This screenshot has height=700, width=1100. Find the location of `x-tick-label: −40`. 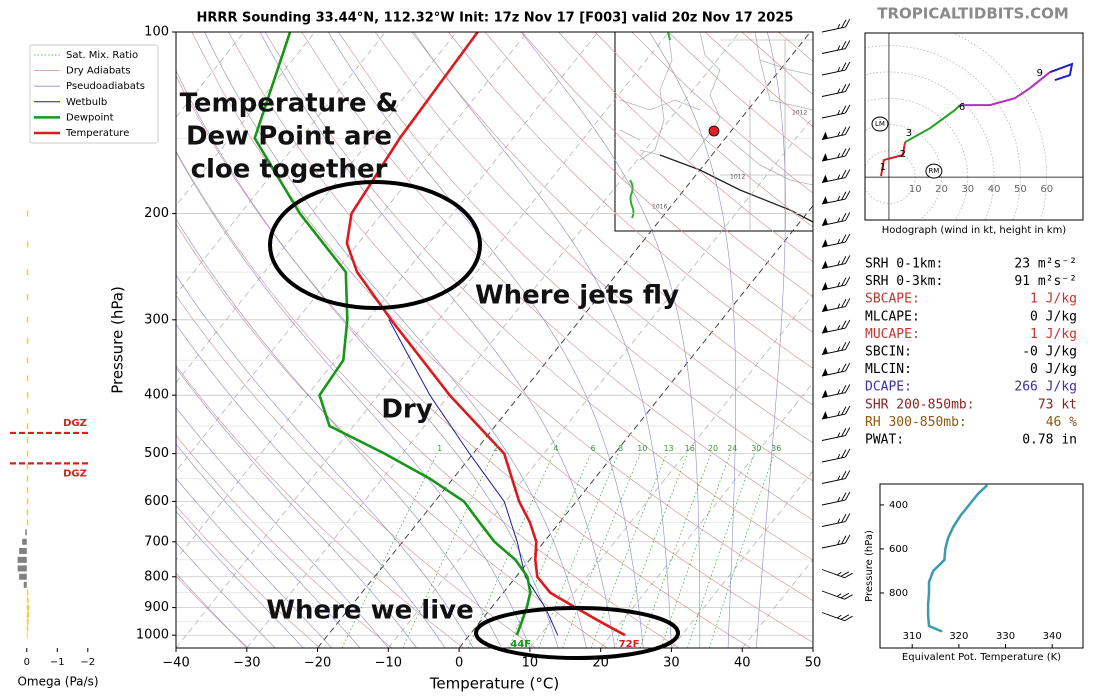

x-tick-label: −40 is located at coordinates (175, 663).